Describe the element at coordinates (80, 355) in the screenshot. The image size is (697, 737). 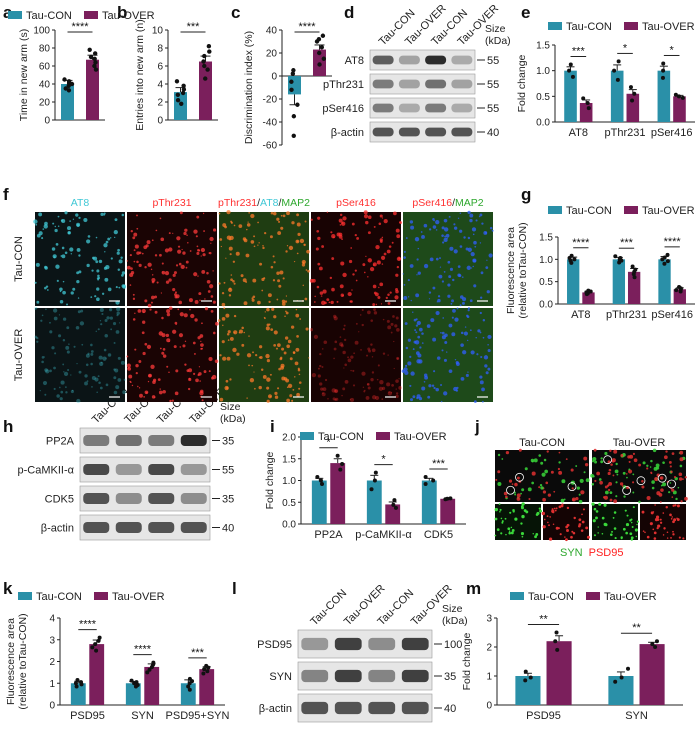
I see `micrograph-image` at that location.